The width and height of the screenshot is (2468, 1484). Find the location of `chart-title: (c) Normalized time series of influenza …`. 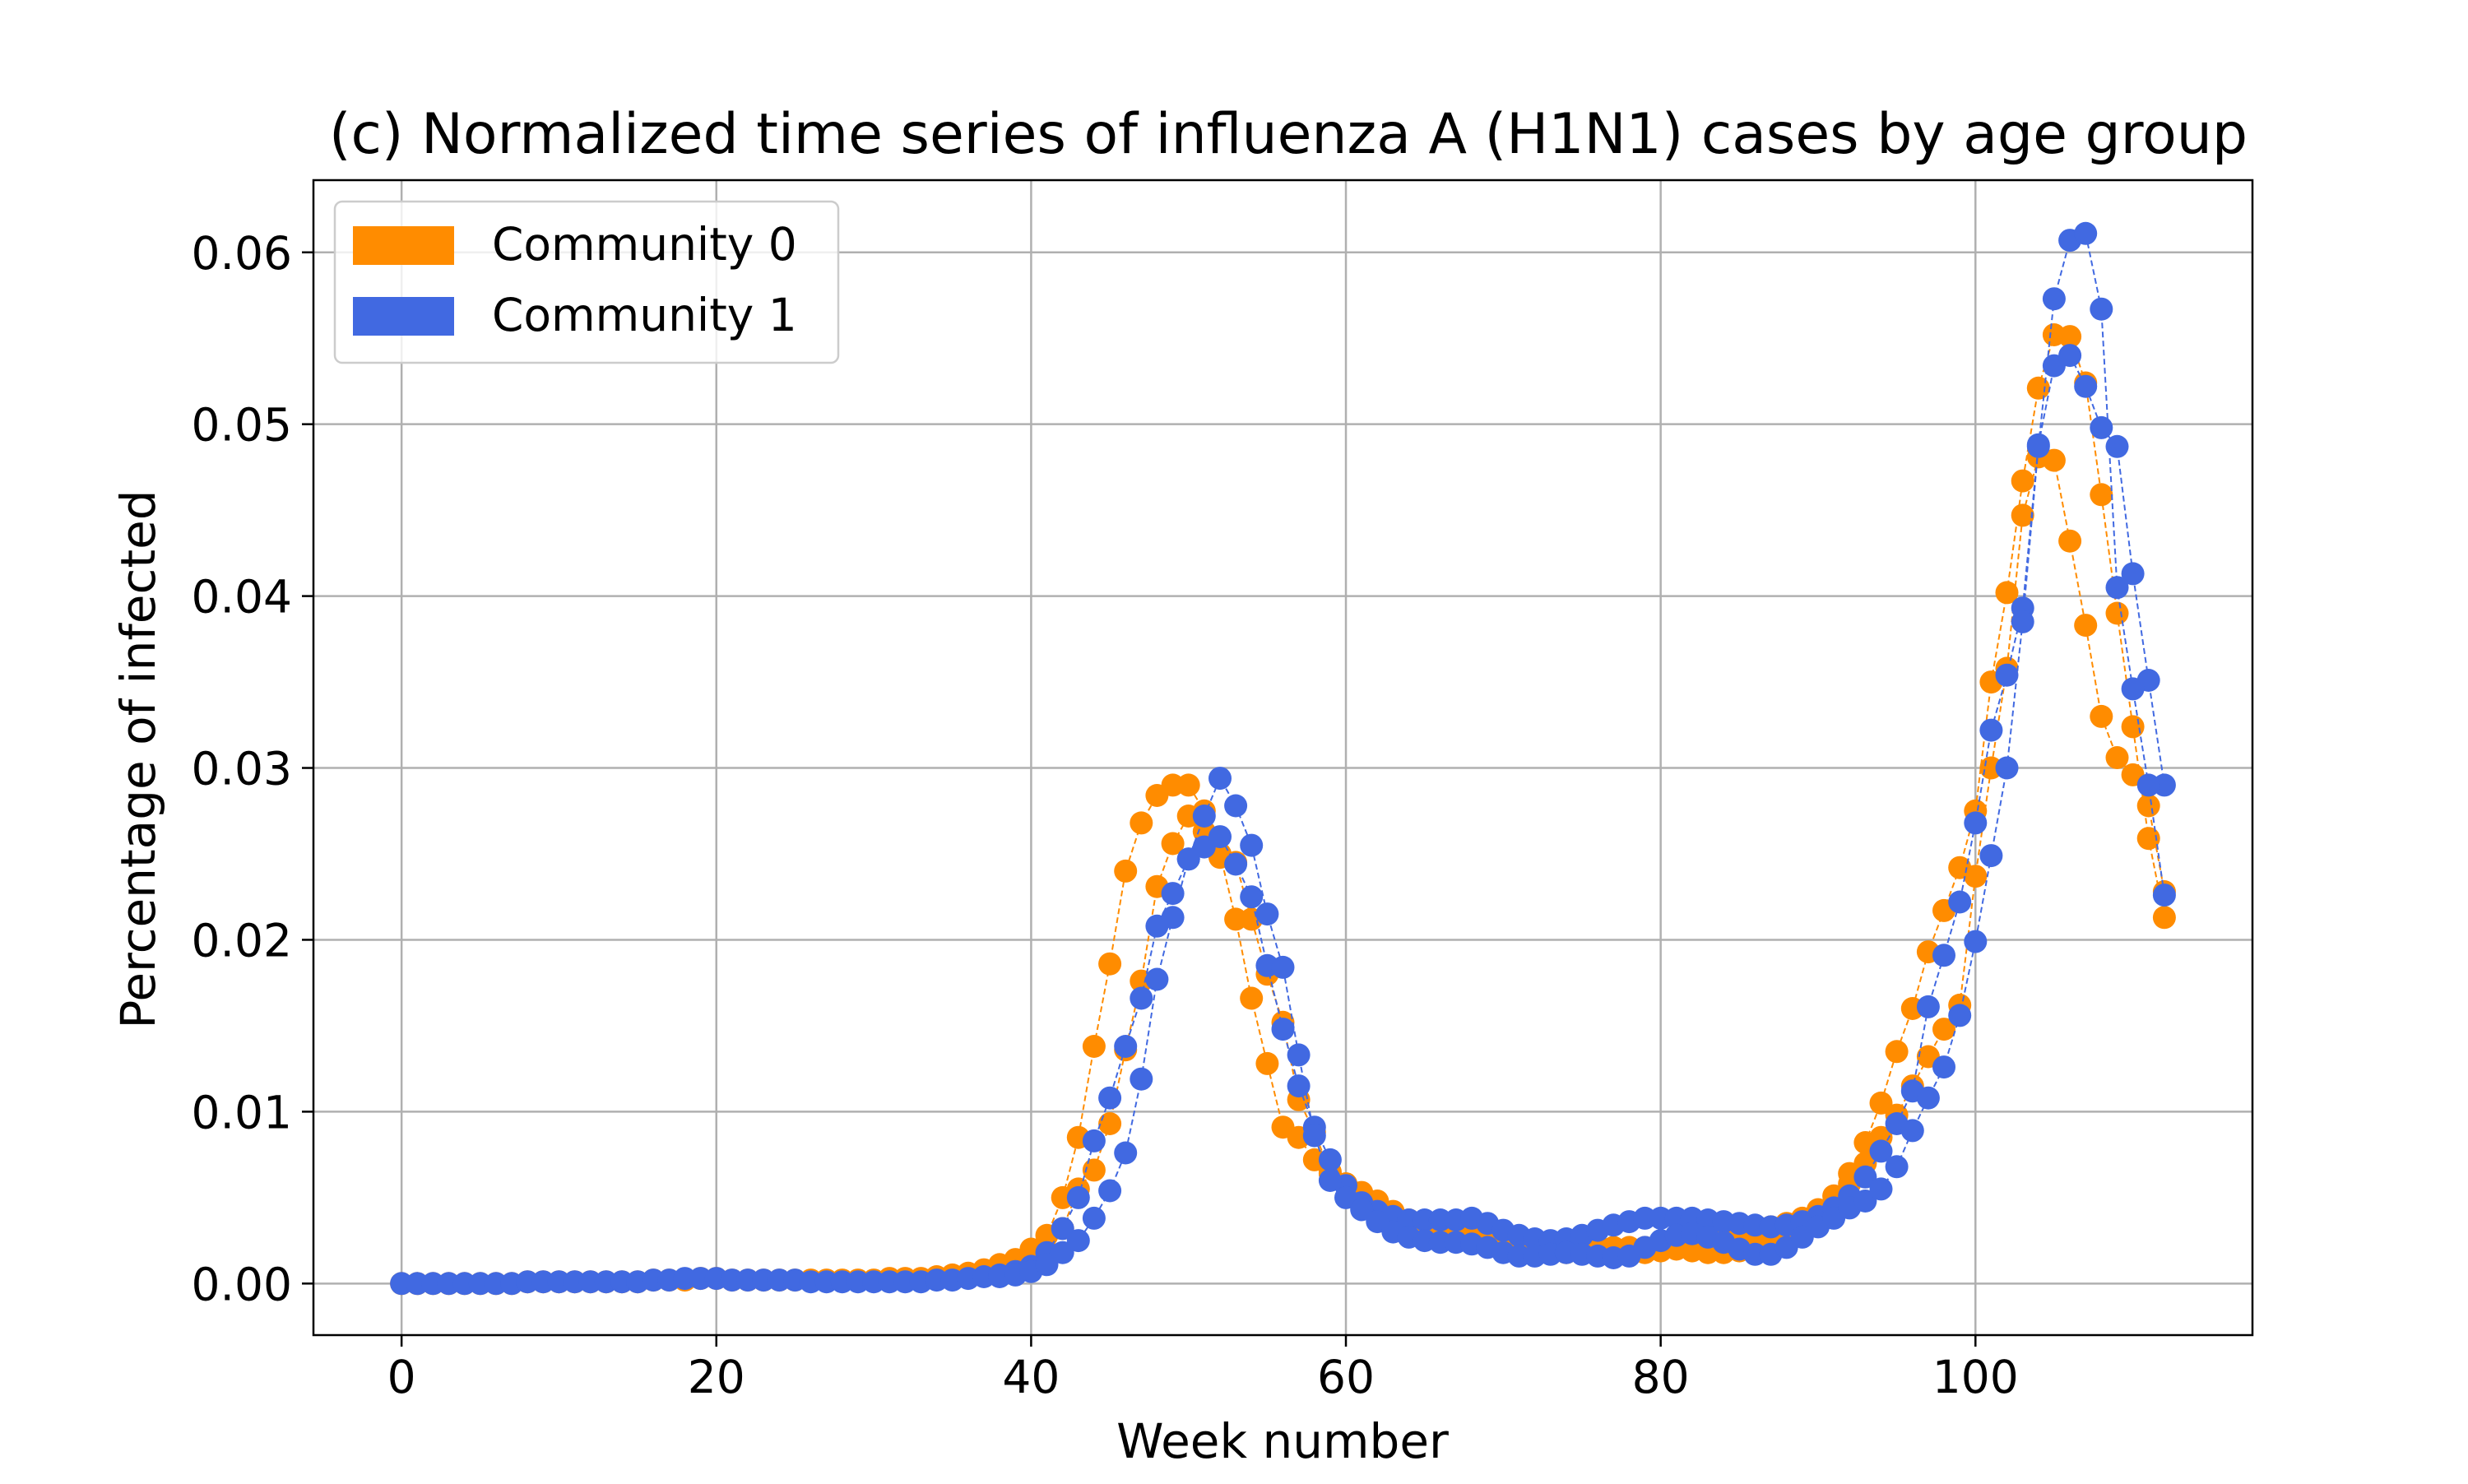

chart-title: (c) Normalized time series of influenza … is located at coordinates (1288, 134).